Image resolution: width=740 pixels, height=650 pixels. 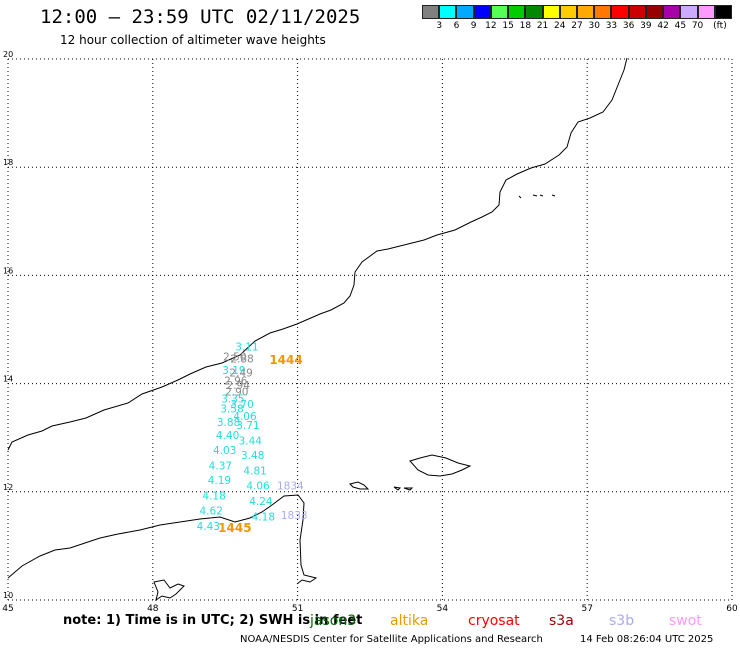 What do you see at coordinates (153, 609) in the screenshot?
I see `longitude-label: 48` at bounding box center [153, 609].